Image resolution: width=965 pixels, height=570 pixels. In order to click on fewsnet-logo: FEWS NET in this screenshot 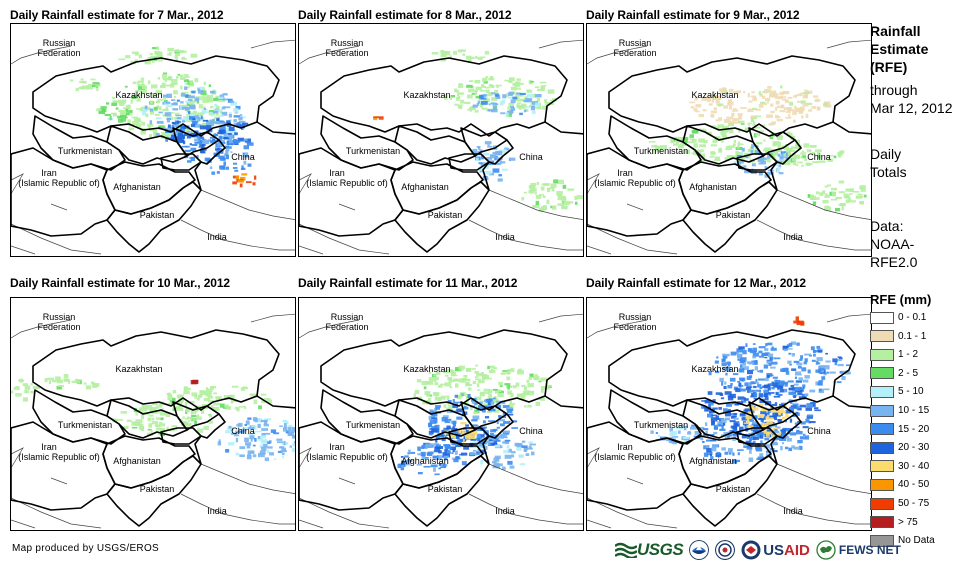, I will do `click(858, 550)`.